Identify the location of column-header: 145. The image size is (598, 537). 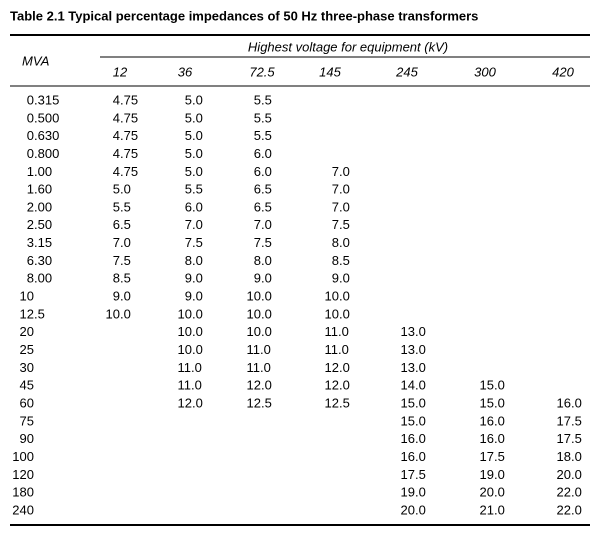
(330, 71).